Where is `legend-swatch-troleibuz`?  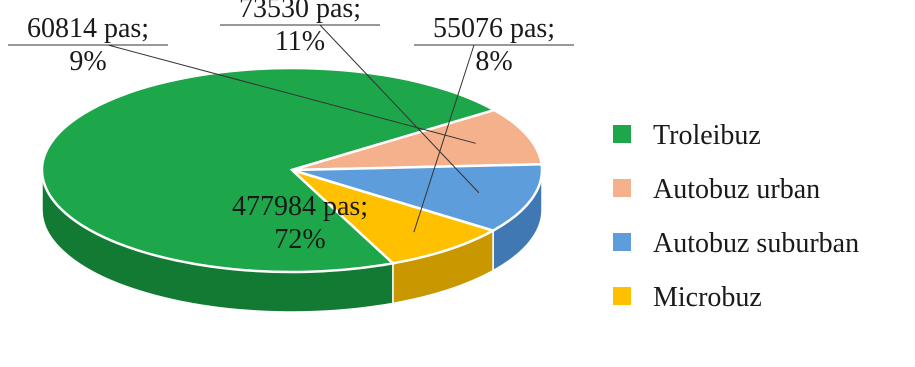
legend-swatch-troleibuz is located at coordinates (622, 134).